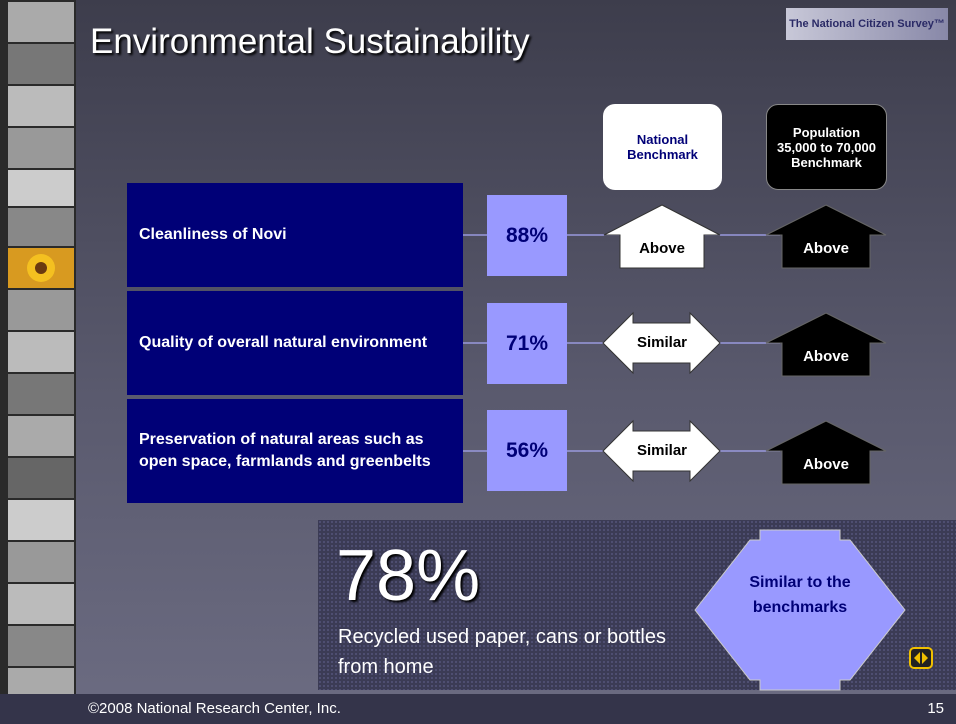  Describe the element at coordinates (310, 41) in the screenshot. I see `title: Environmental Sustainability` at that location.